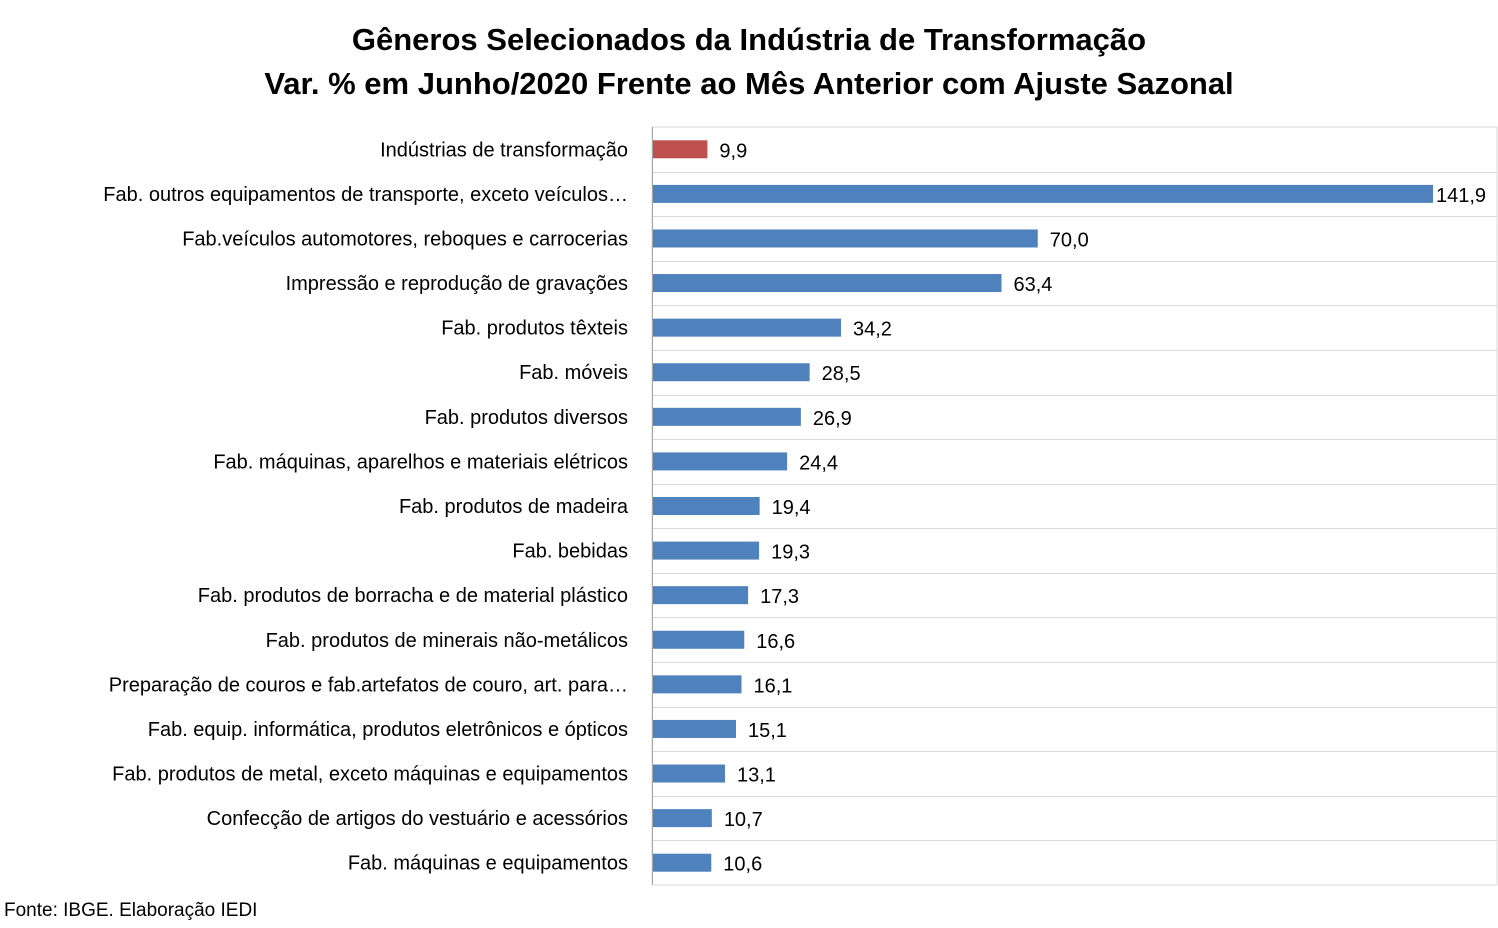 This screenshot has height=928, width=1498. What do you see at coordinates (841, 374) in the screenshot?
I see `data-label: 28,5` at bounding box center [841, 374].